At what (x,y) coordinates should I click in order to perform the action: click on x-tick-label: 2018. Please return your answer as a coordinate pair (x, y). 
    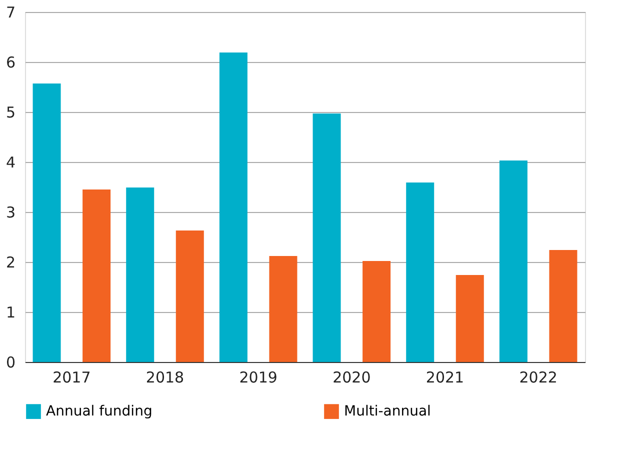
    Looking at the image, I should click on (165, 377).